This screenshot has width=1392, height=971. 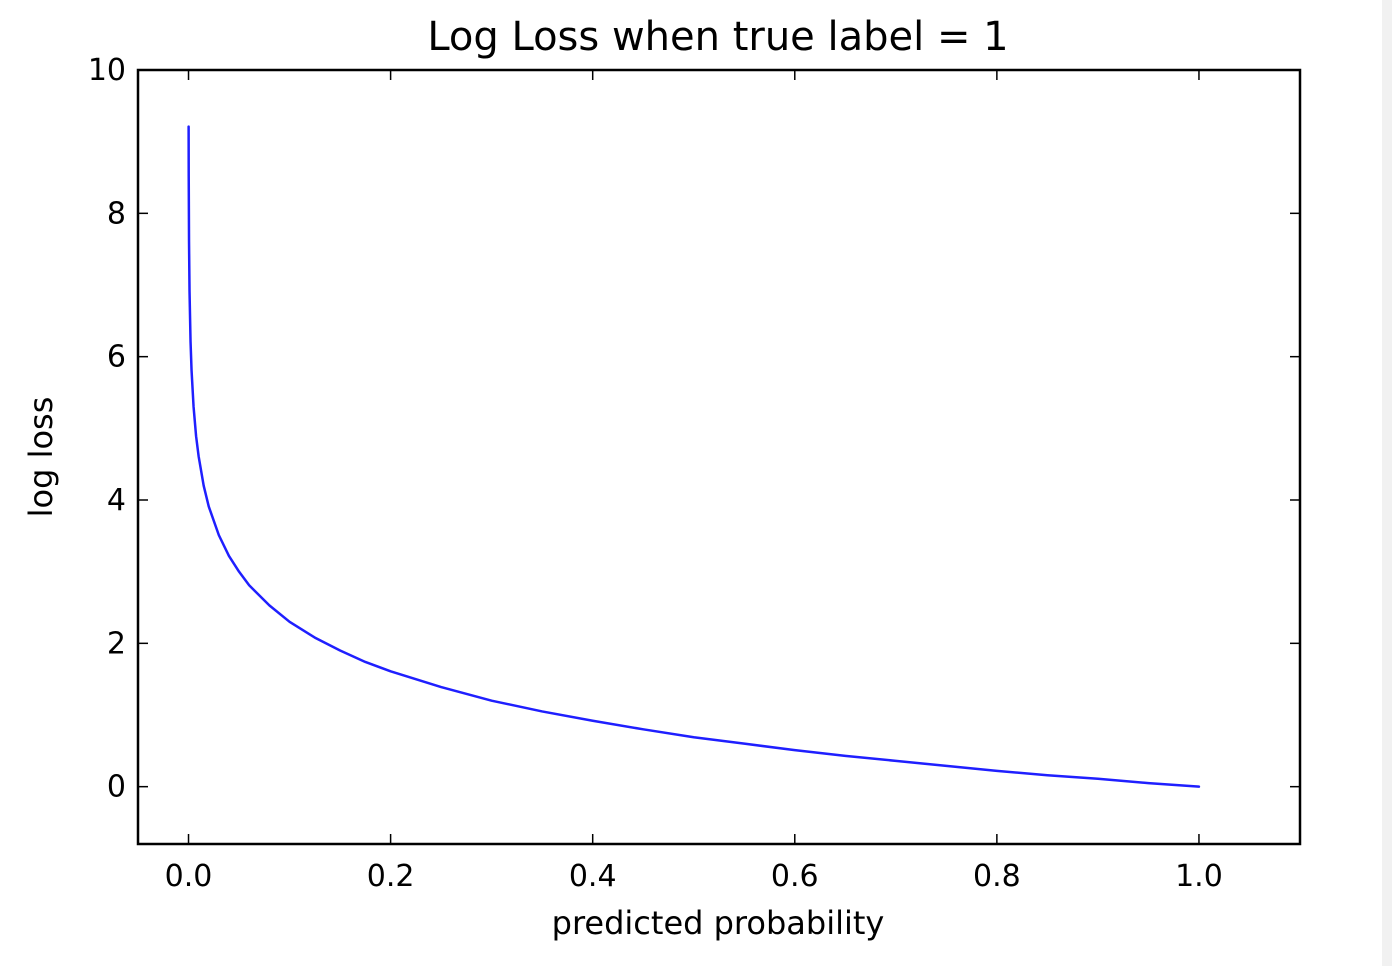 I want to click on x-tick-label: 0.4, so click(x=593, y=876).